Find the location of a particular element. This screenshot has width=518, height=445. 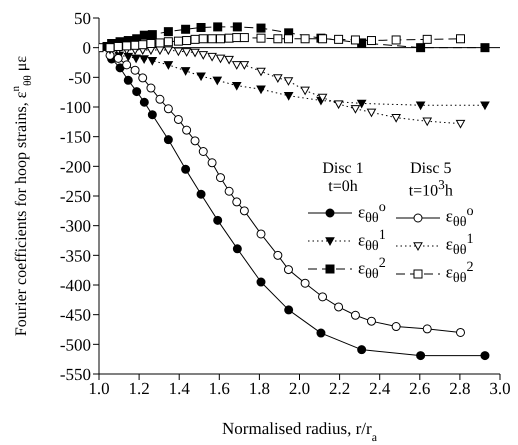

y-tick-label: -400 is located at coordinates (75, 286).